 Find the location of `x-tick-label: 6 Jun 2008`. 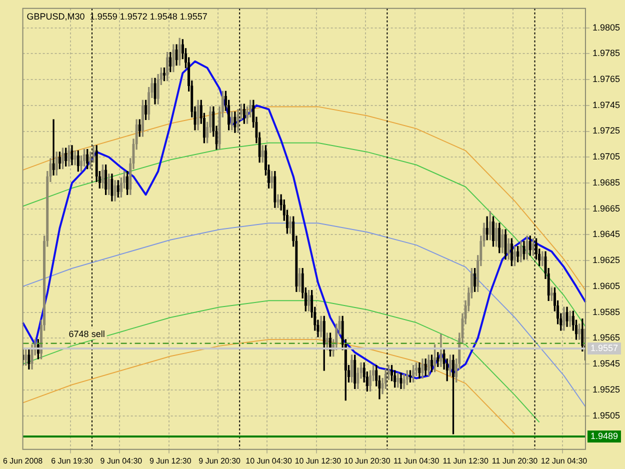

x-tick-label: 6 Jun 2008 is located at coordinates (23, 461).